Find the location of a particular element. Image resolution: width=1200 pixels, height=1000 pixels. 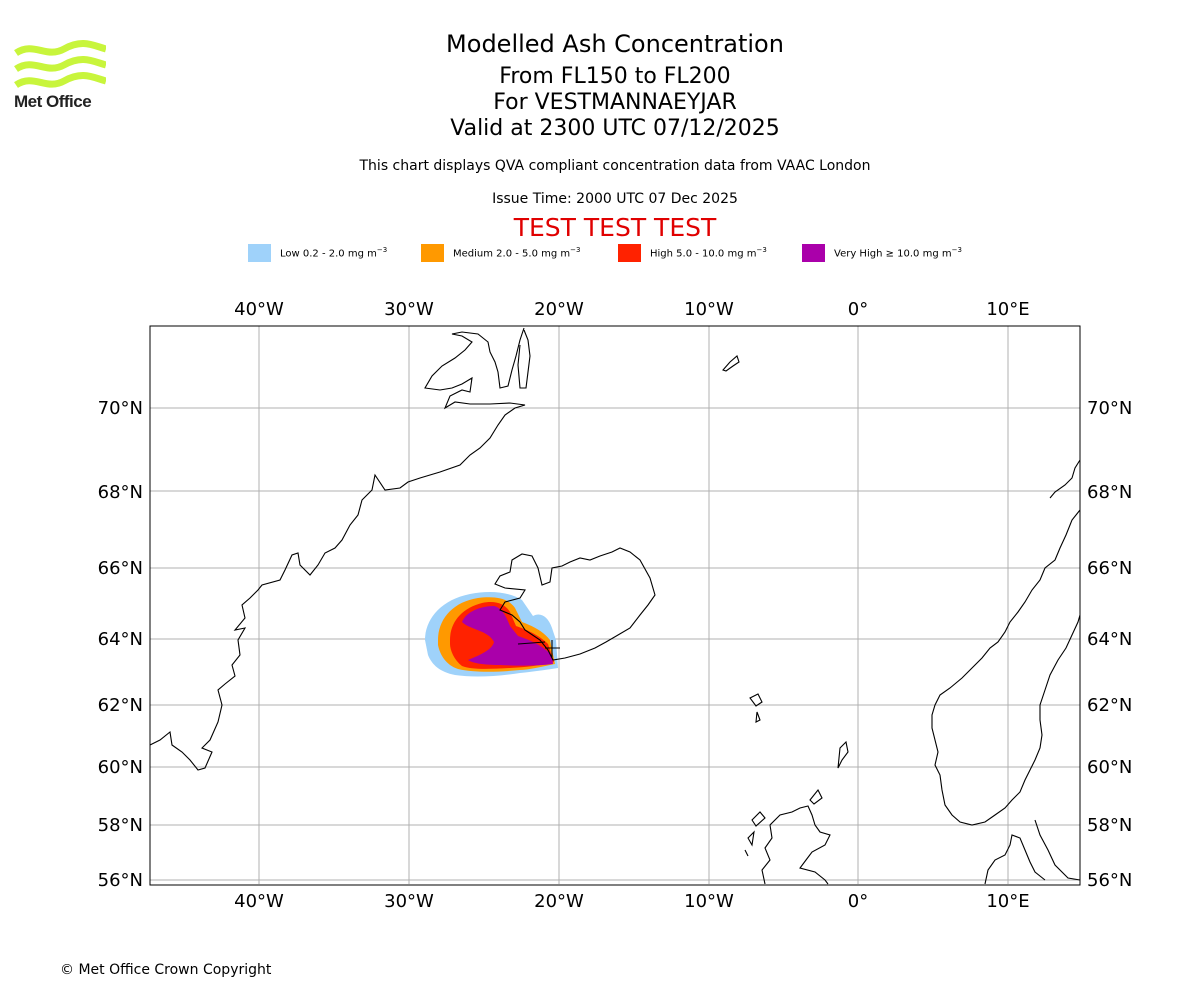

copyright-notice: © Met Office Crown Copyright is located at coordinates (166, 970).